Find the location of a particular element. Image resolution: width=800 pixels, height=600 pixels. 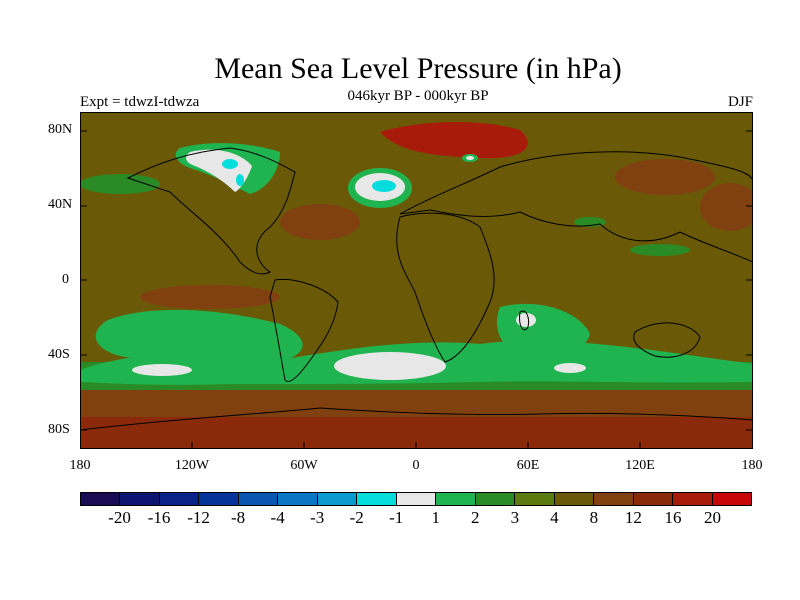

australia-coast is located at coordinates (667, 340).